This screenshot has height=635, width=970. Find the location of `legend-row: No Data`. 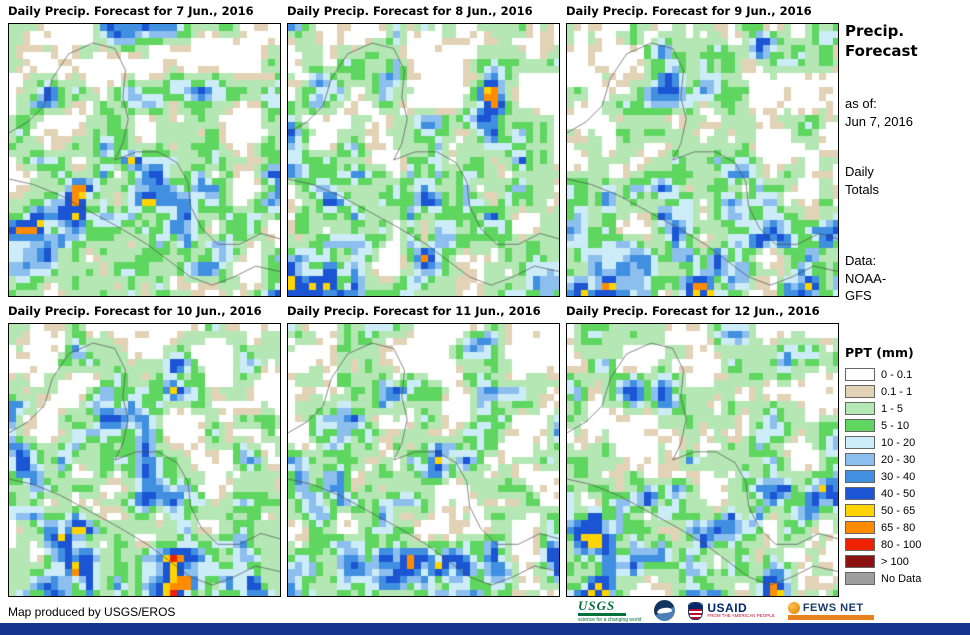

legend-row: No Data is located at coordinates (883, 578).